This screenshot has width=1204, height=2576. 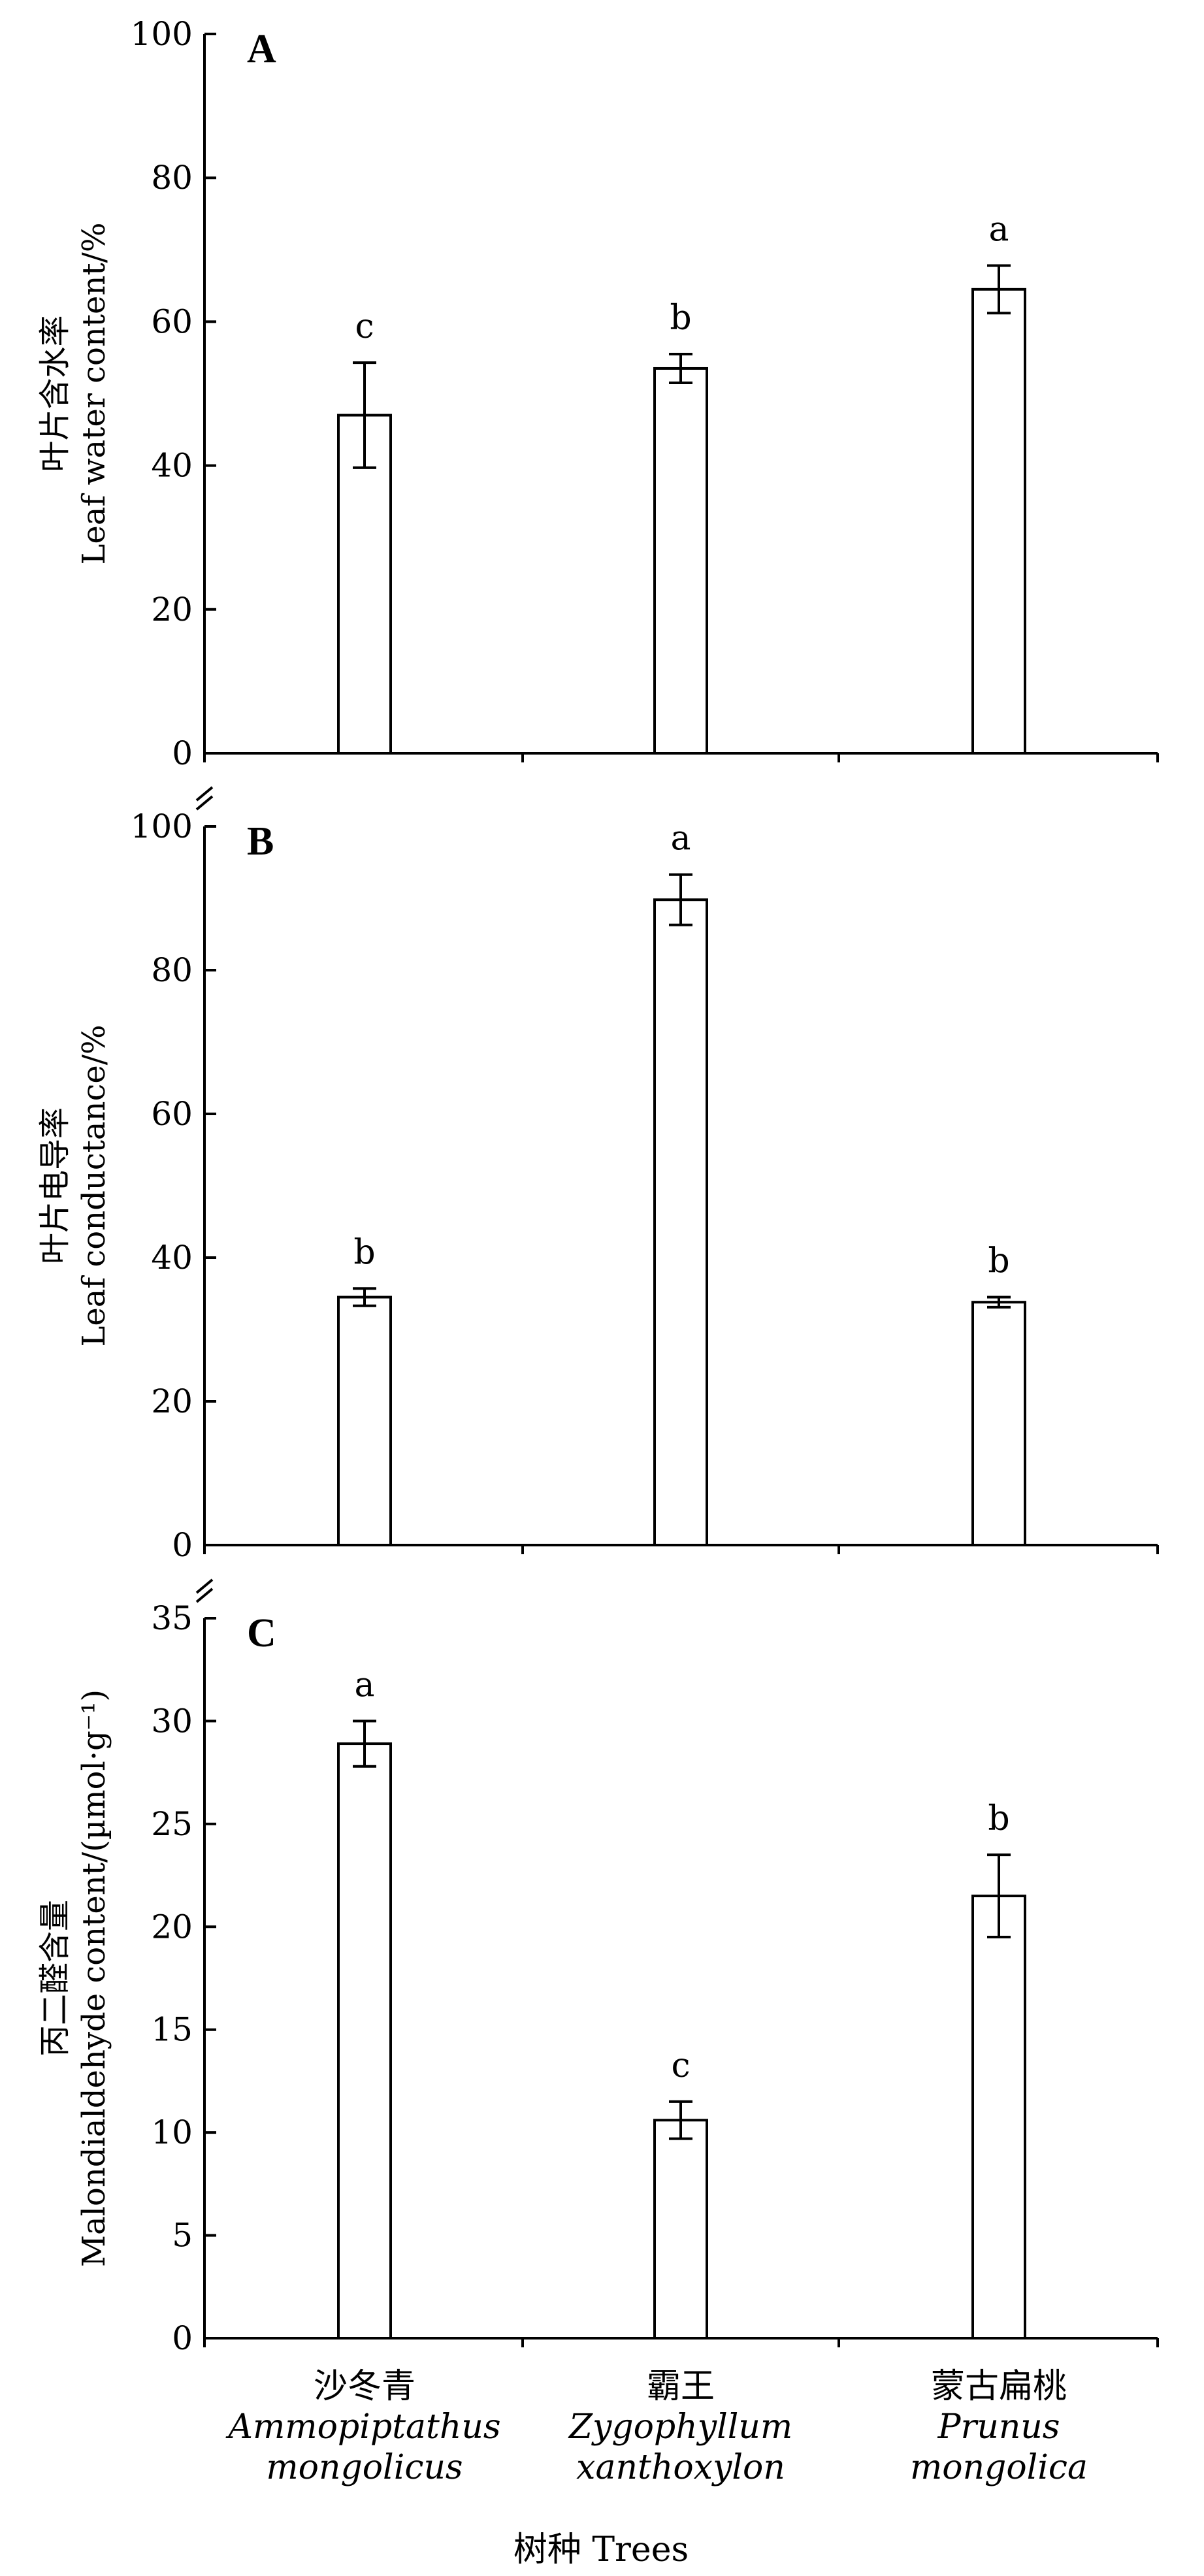 I want to click on y-axis-label-cn: 叶片含水率, so click(x=55, y=394).